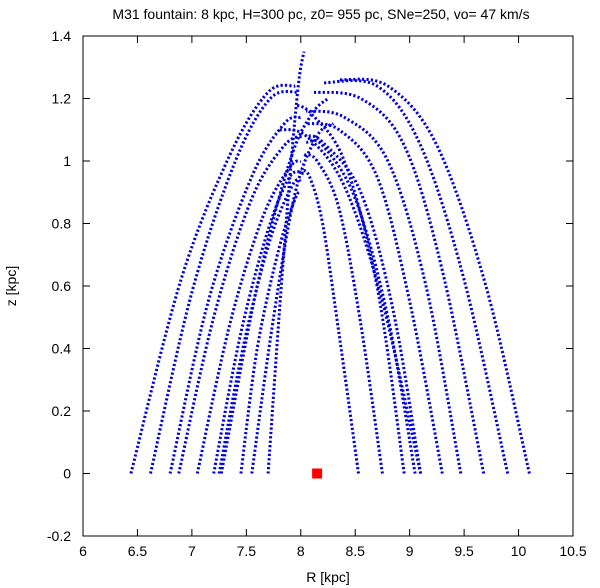  I want to click on x-tick-label: 7.5, so click(247, 551).